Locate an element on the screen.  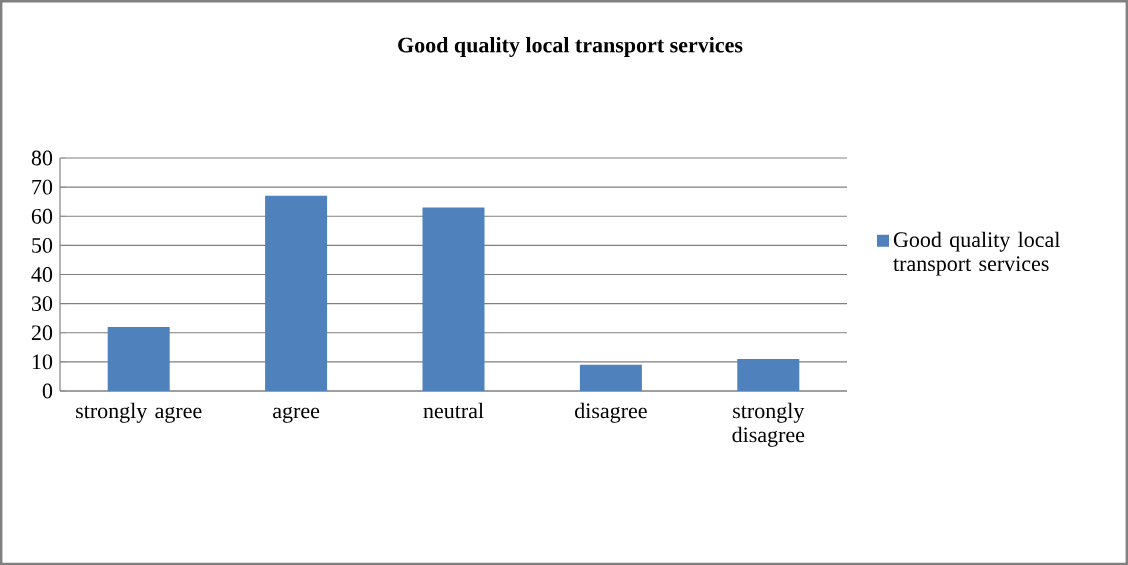
y-tick-label: 10 is located at coordinates (42, 362).